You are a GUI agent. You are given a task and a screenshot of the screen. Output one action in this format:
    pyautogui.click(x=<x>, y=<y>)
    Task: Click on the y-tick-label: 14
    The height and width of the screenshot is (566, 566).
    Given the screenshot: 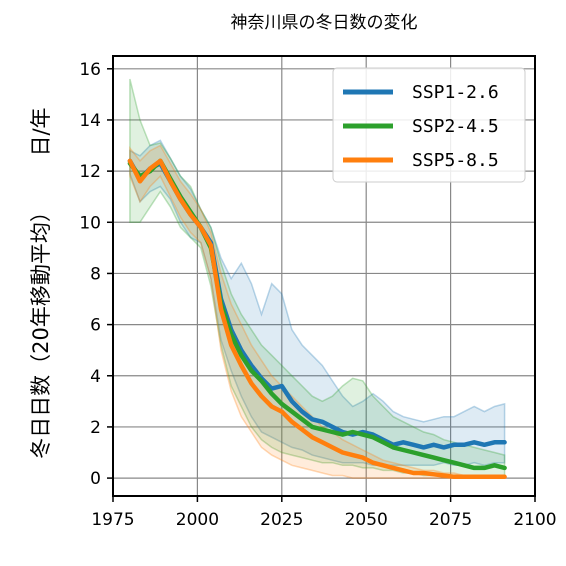 What is the action you would take?
    pyautogui.click(x=90, y=121)
    